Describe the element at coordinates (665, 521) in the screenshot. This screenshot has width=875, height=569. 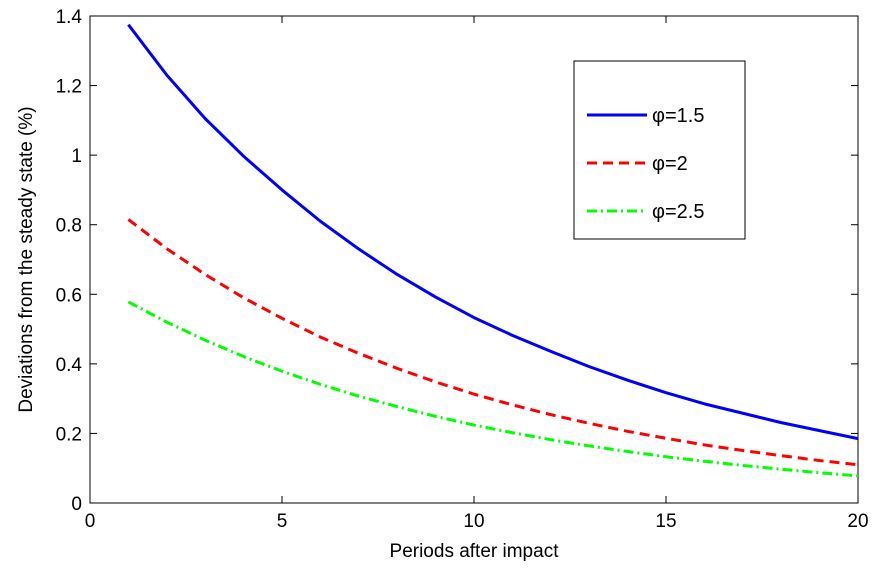
I see `x-tick-label: 15` at that location.